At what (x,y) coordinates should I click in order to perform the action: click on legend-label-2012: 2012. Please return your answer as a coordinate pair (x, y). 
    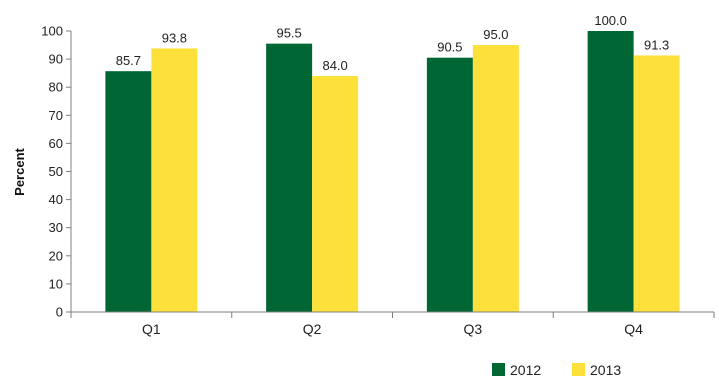
    Looking at the image, I should click on (525, 370).